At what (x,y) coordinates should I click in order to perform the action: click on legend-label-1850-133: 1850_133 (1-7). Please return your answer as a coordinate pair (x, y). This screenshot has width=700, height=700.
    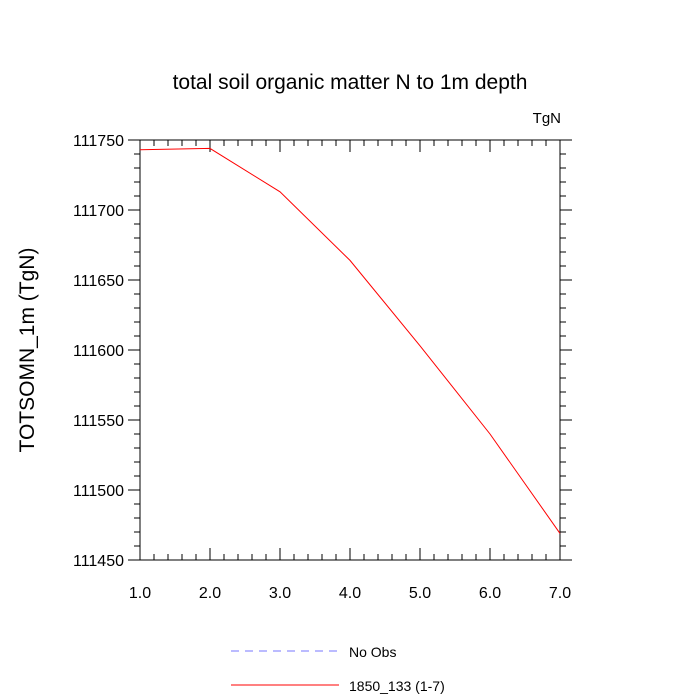
    Looking at the image, I should click on (397, 686).